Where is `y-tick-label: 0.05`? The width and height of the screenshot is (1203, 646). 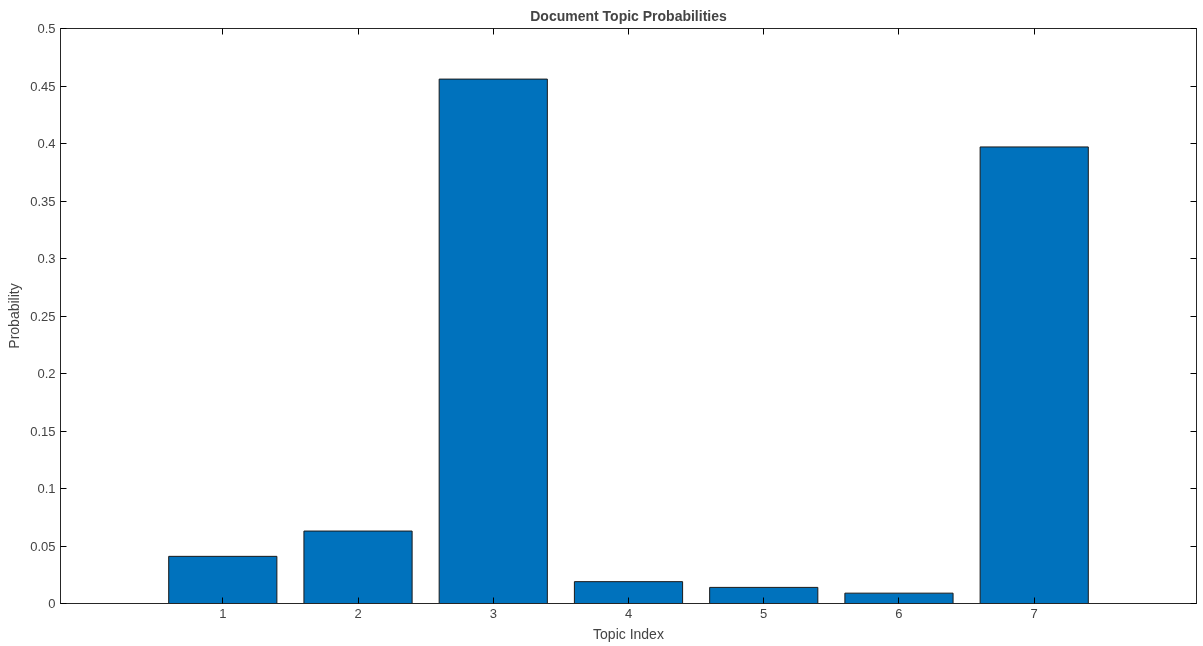 y-tick-label: 0.05 is located at coordinates (43, 546).